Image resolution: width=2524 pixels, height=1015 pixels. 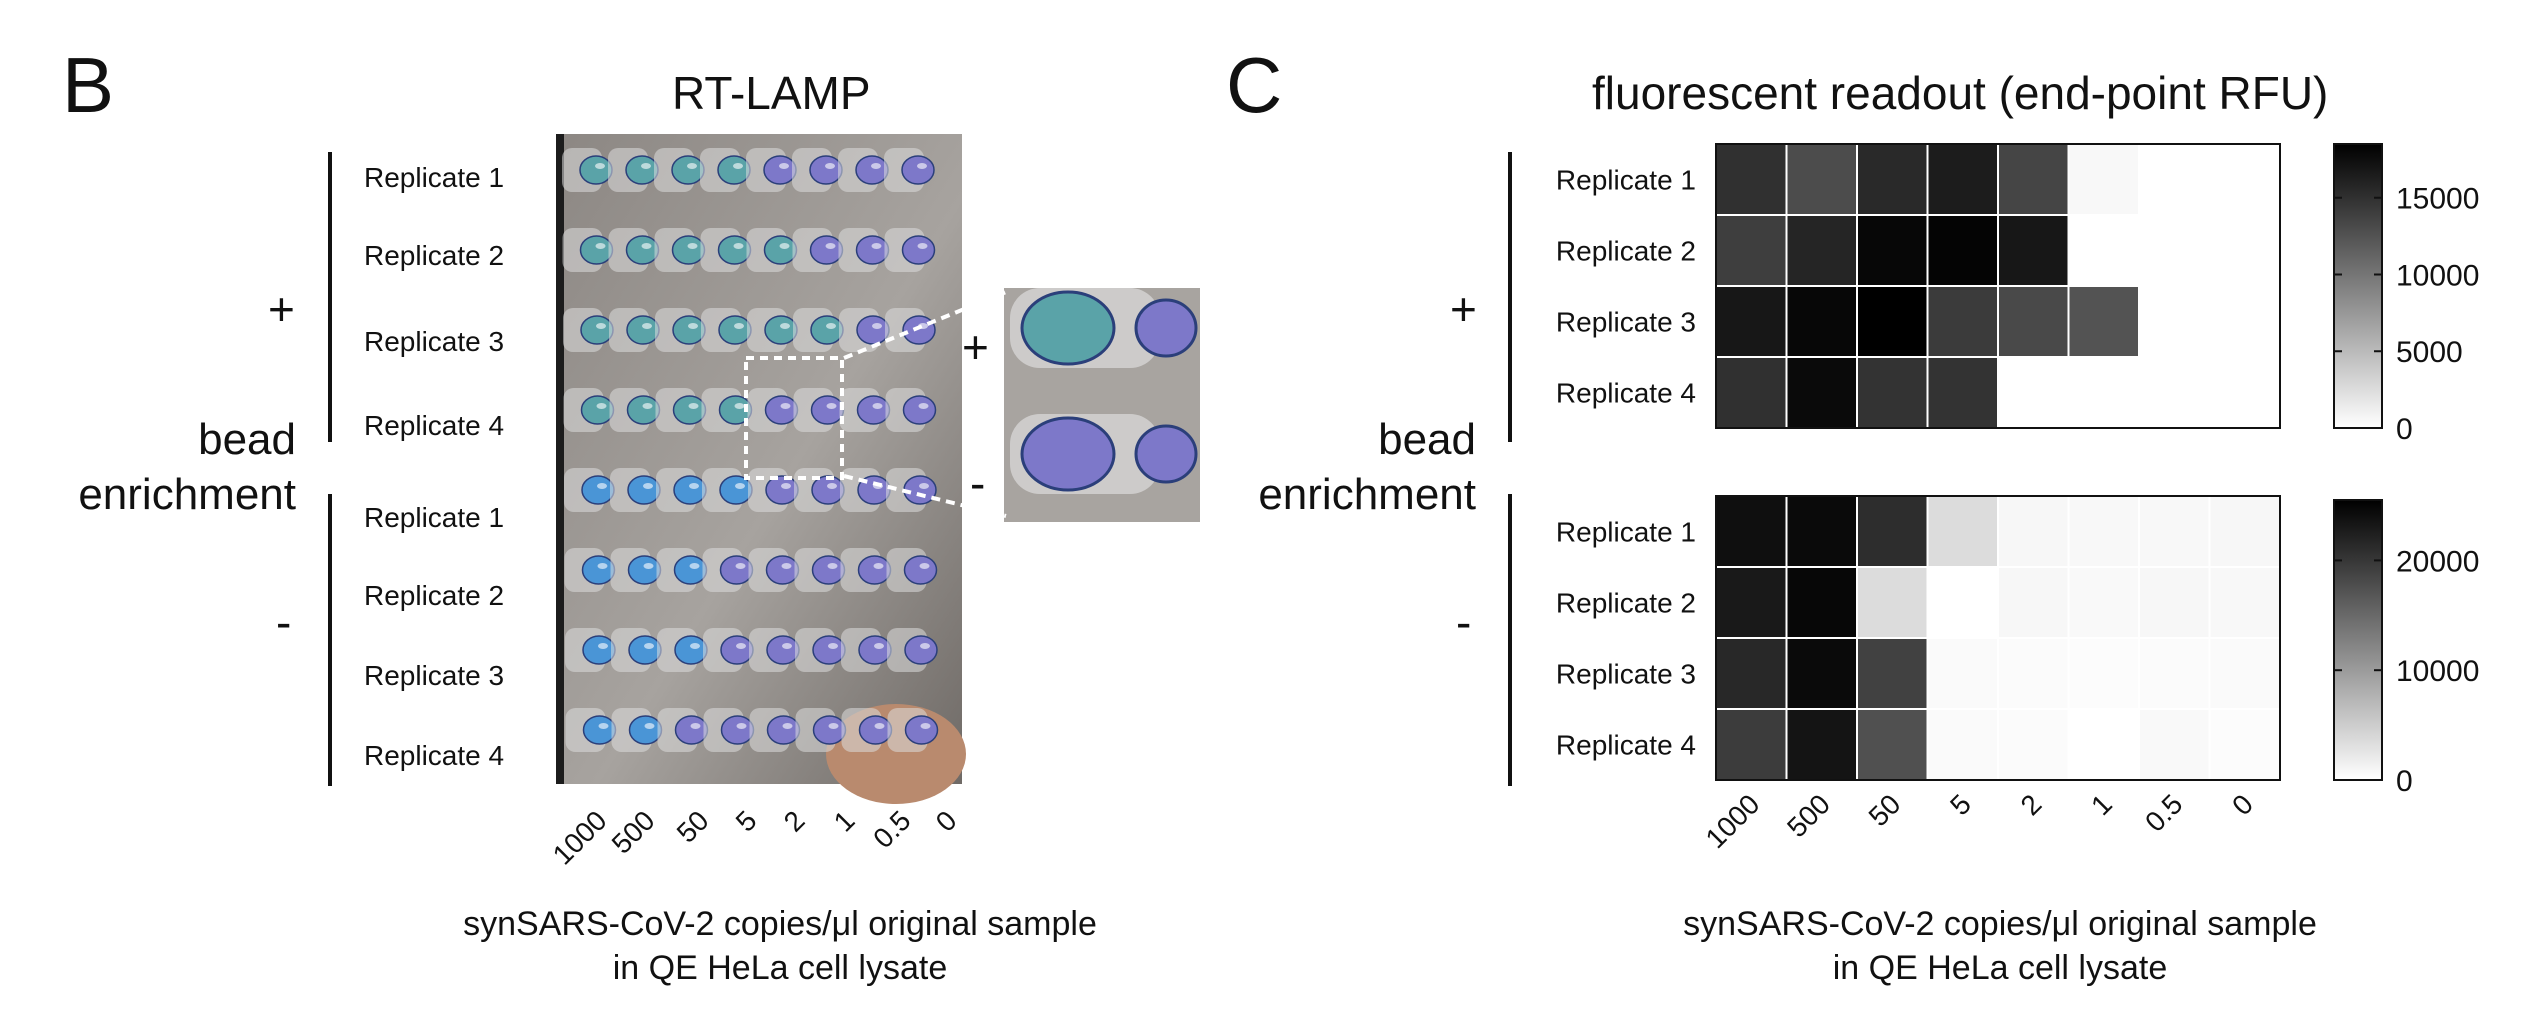 What do you see at coordinates (1510, 297) in the screenshot?
I see `panel-c-plus-bracket` at bounding box center [1510, 297].